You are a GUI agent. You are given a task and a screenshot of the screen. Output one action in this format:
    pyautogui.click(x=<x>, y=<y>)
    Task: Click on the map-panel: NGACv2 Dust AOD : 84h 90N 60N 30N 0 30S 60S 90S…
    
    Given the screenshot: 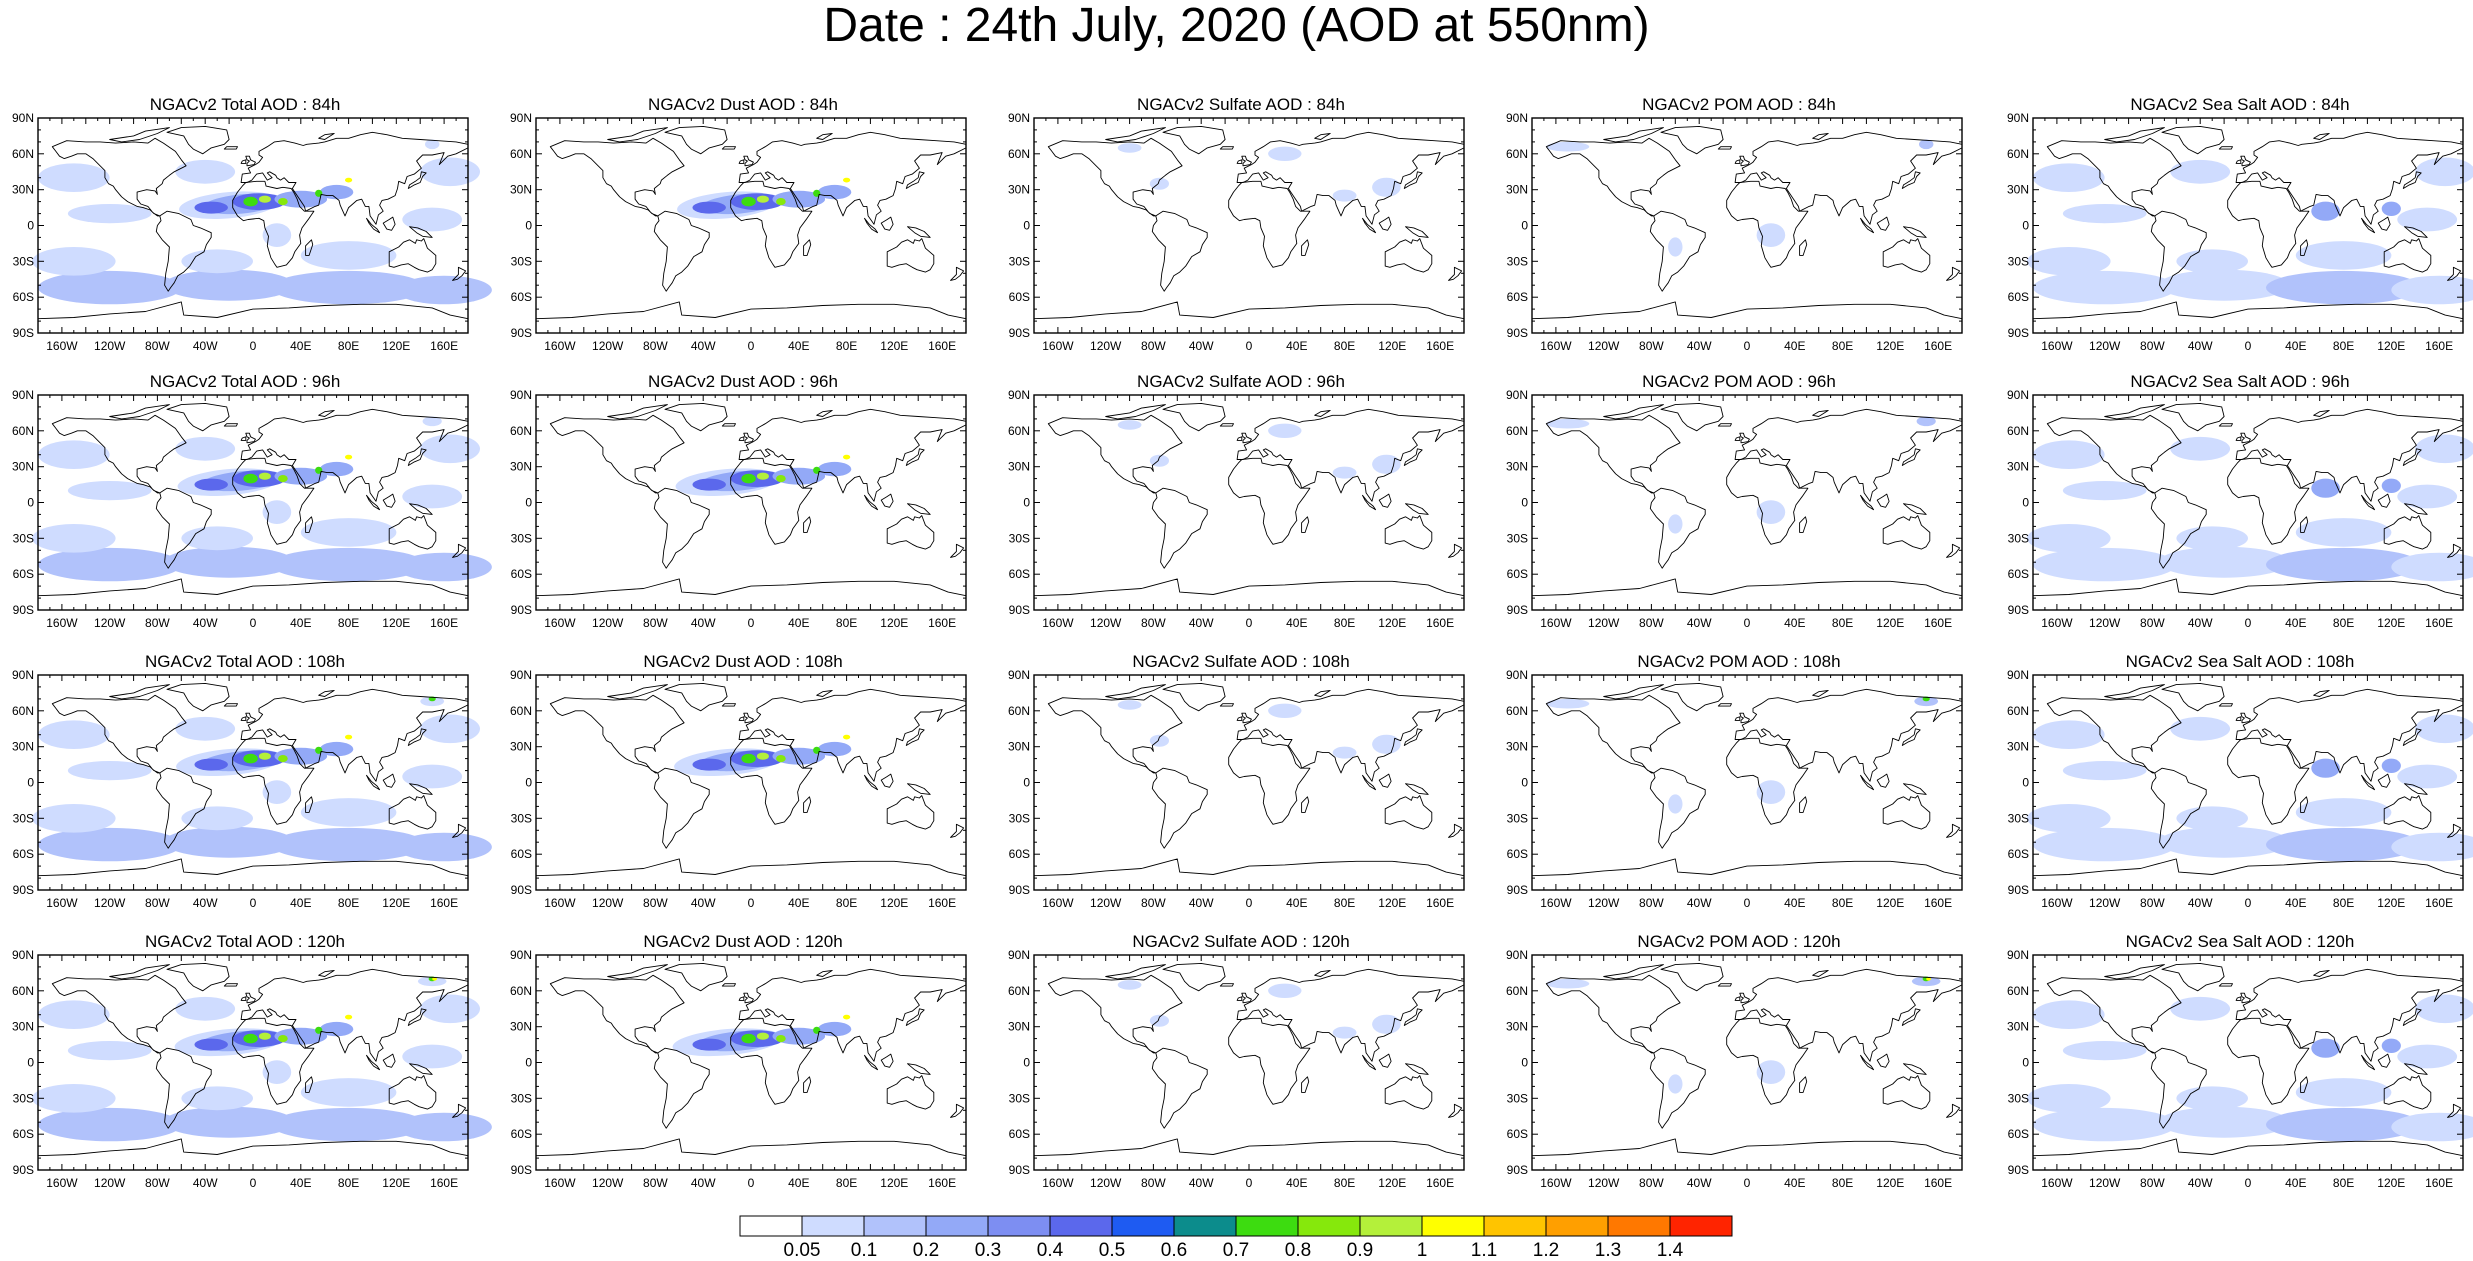 What is the action you would take?
    pyautogui.click(x=732, y=225)
    